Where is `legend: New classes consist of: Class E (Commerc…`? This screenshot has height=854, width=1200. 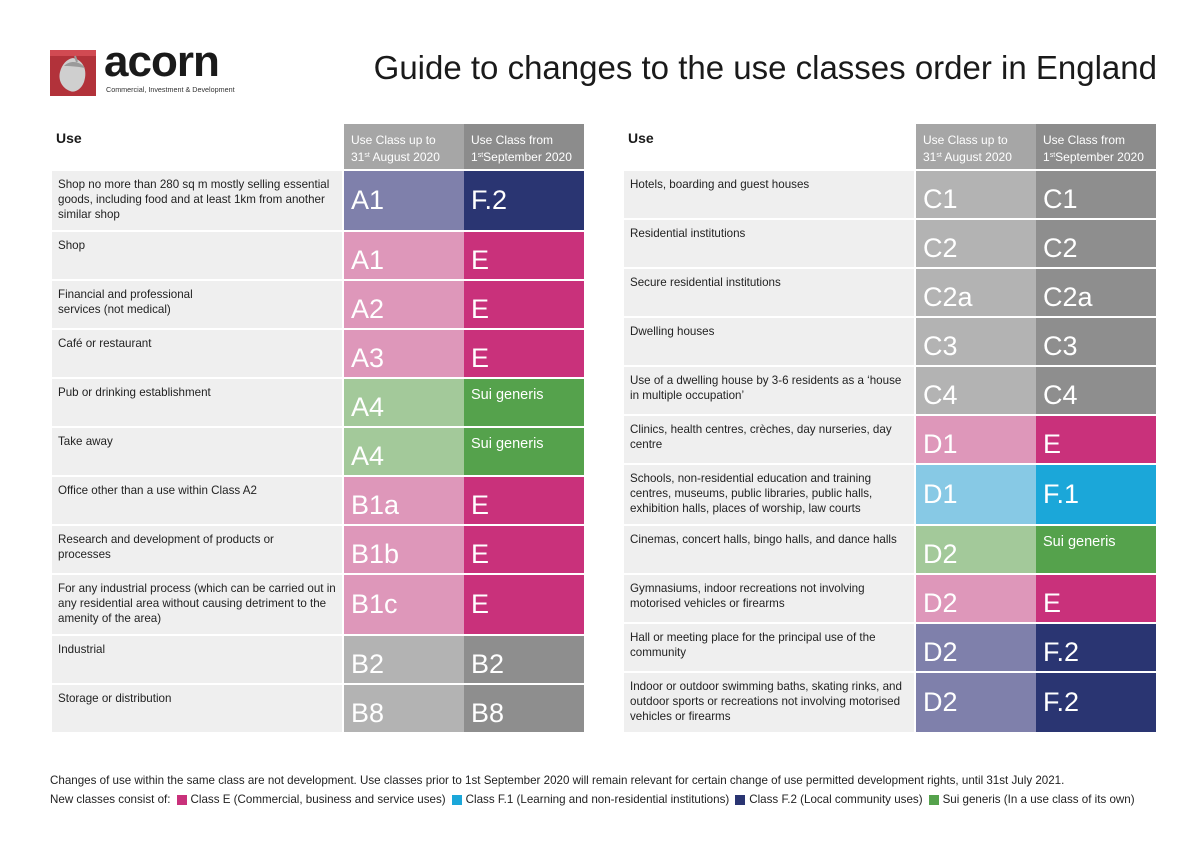
legend: New classes consist of: Class E (Commerc… is located at coordinates (592, 799).